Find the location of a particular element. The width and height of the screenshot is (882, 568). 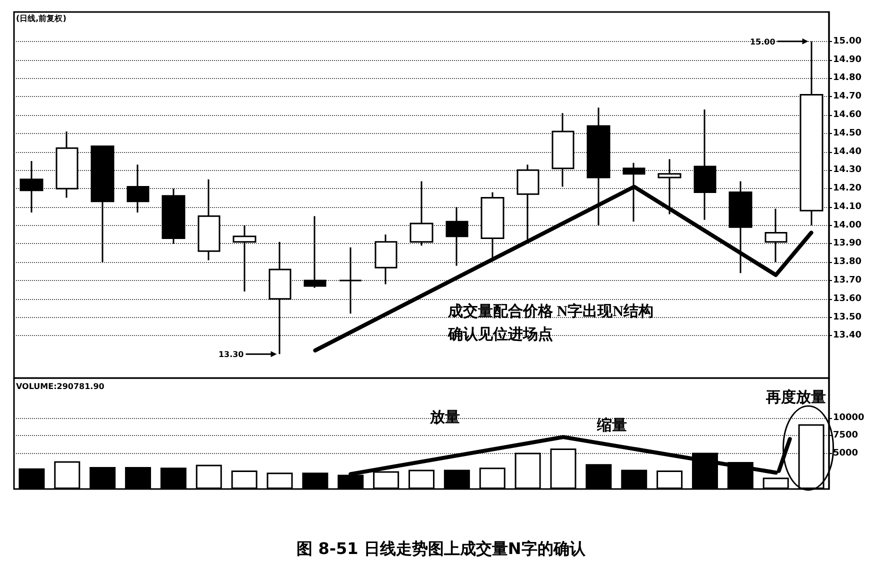

annotation: 缩量 is located at coordinates (611, 425).